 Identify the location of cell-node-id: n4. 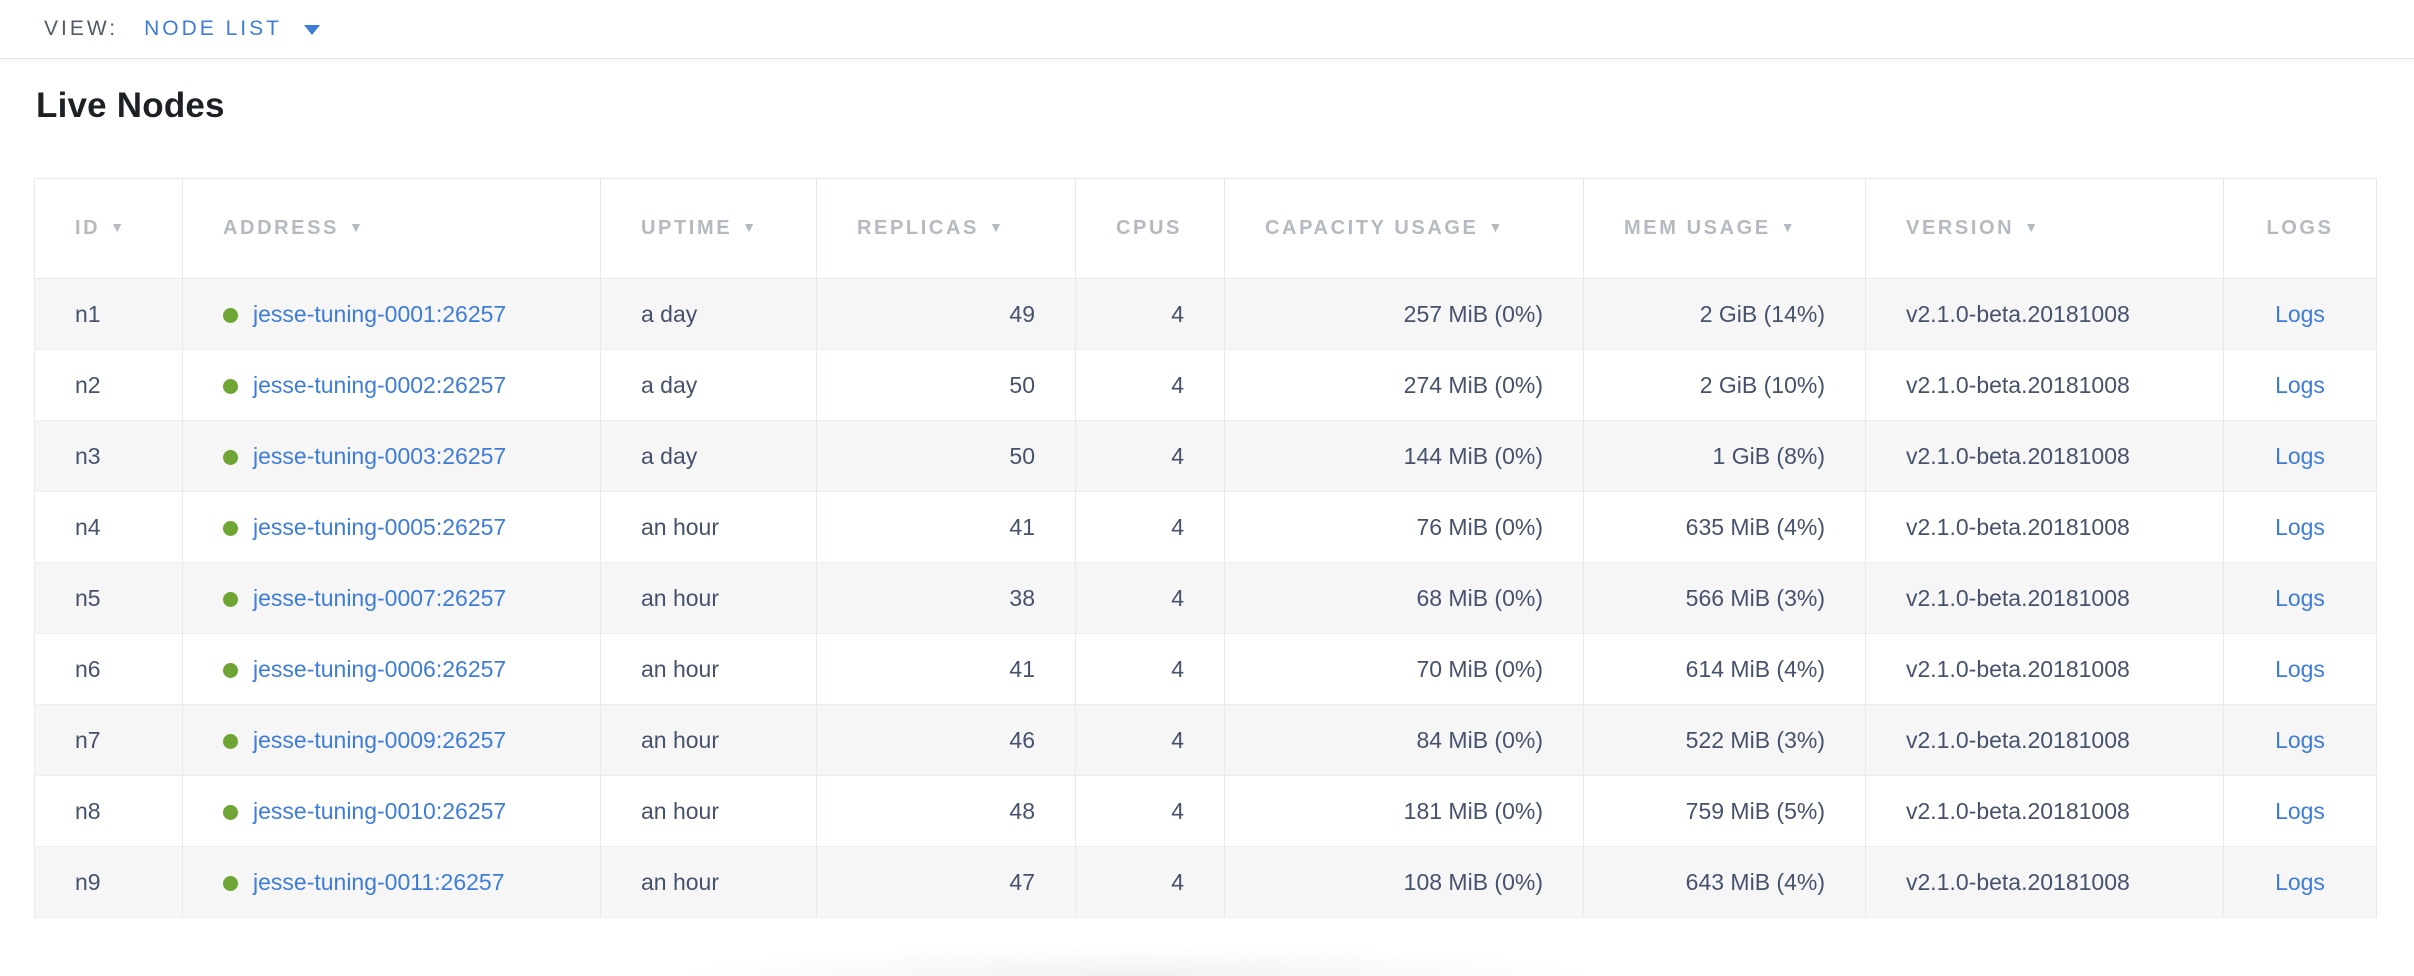
(108, 527).